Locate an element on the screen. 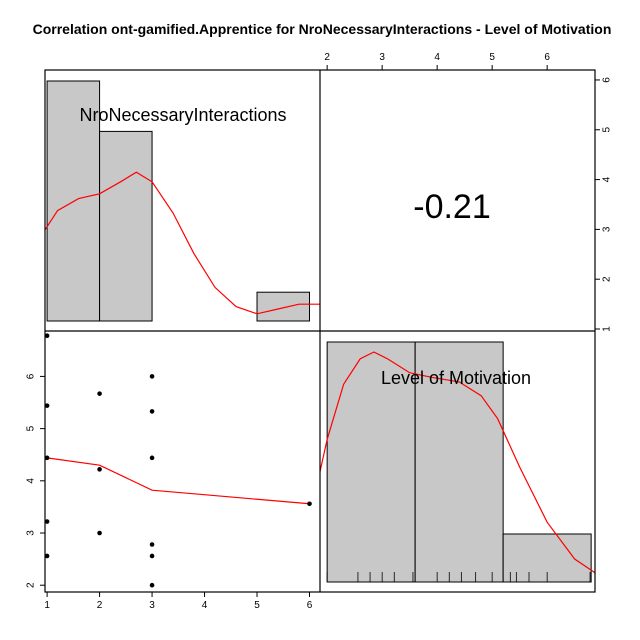 The image size is (640, 640). left-tick-label: 2 is located at coordinates (31, 585).